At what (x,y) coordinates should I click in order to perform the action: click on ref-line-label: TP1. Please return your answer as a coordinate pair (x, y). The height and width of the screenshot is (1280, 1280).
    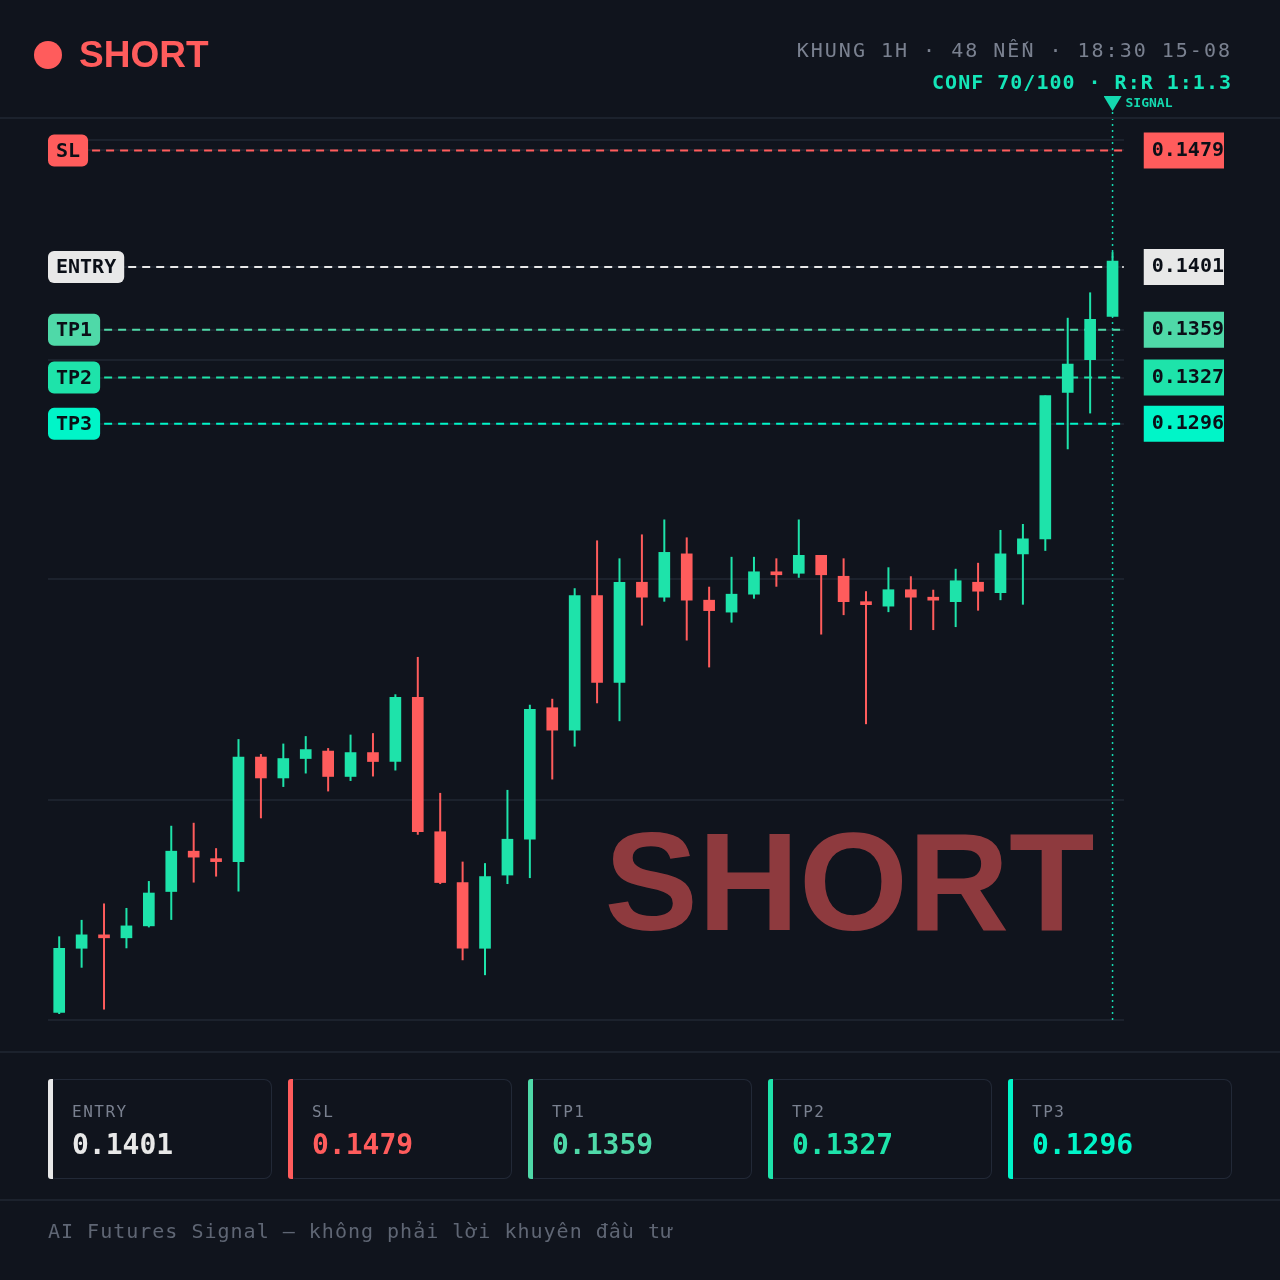
    Looking at the image, I should click on (74, 328).